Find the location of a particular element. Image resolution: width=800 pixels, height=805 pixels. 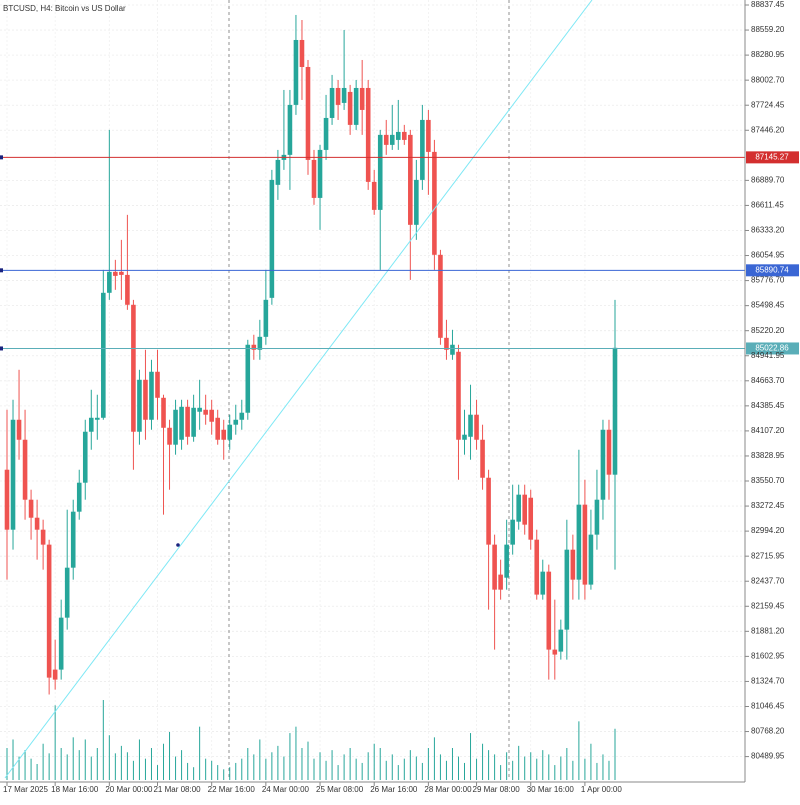

y-tick-label: 86889.70 is located at coordinates (768, 179).